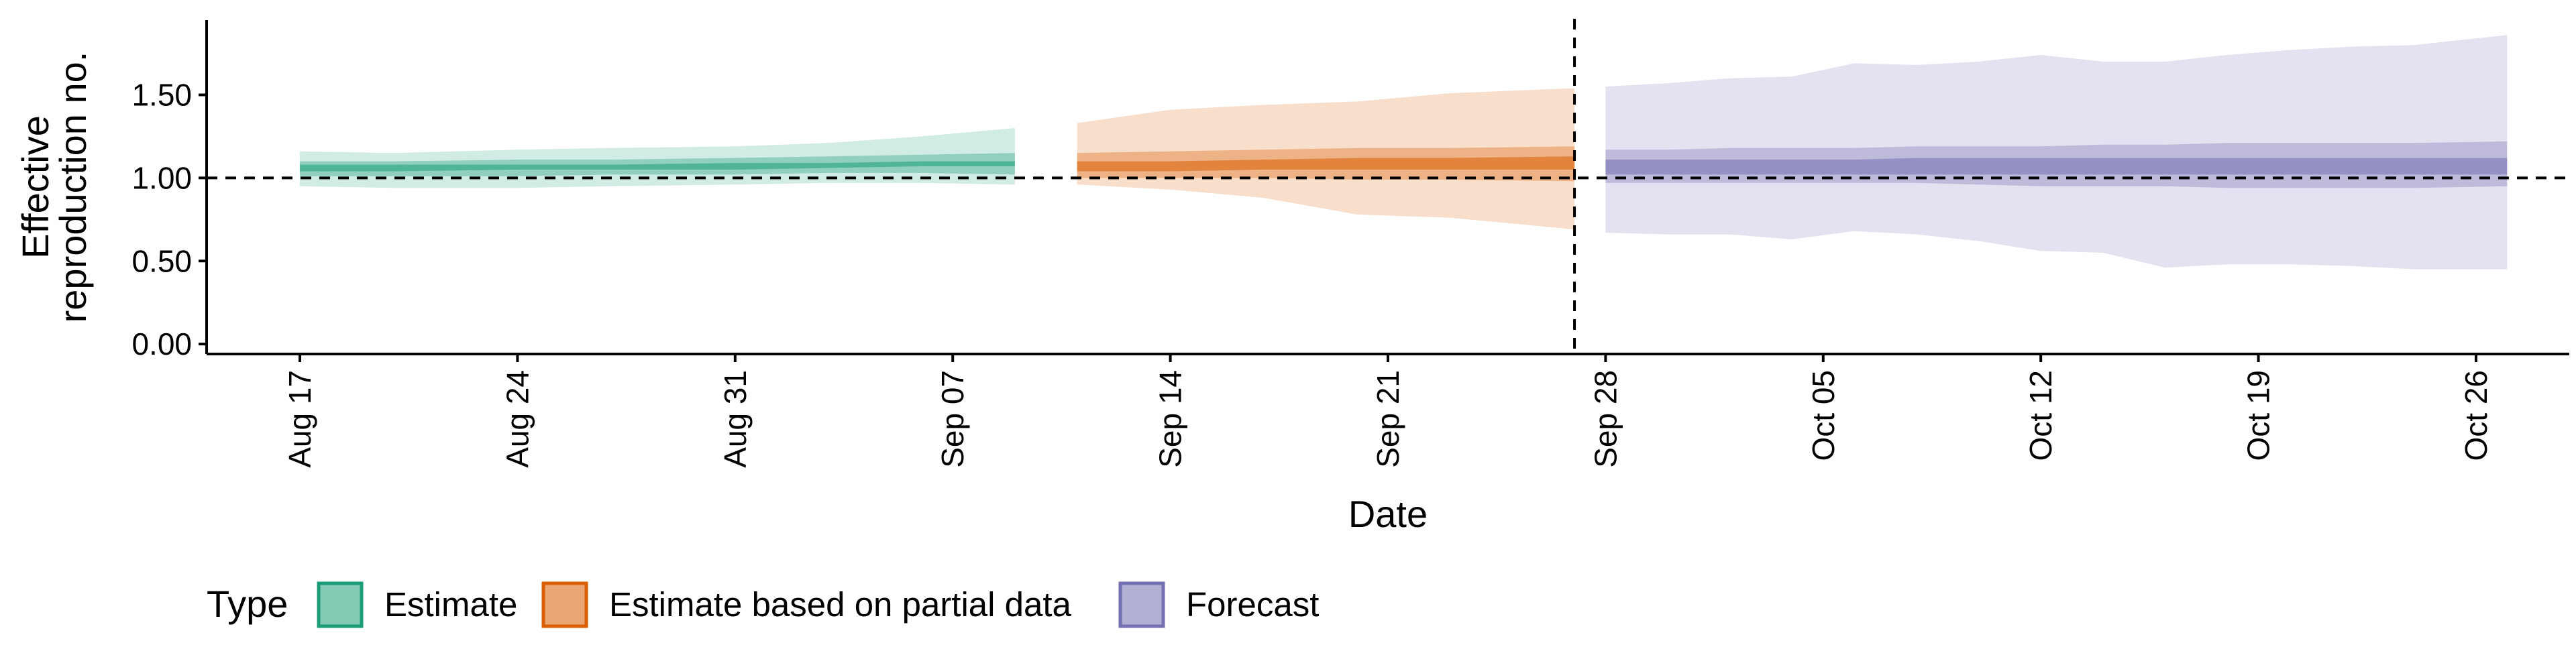 The image size is (2576, 647). I want to click on legend-swatch-forecast, so click(1141, 604).